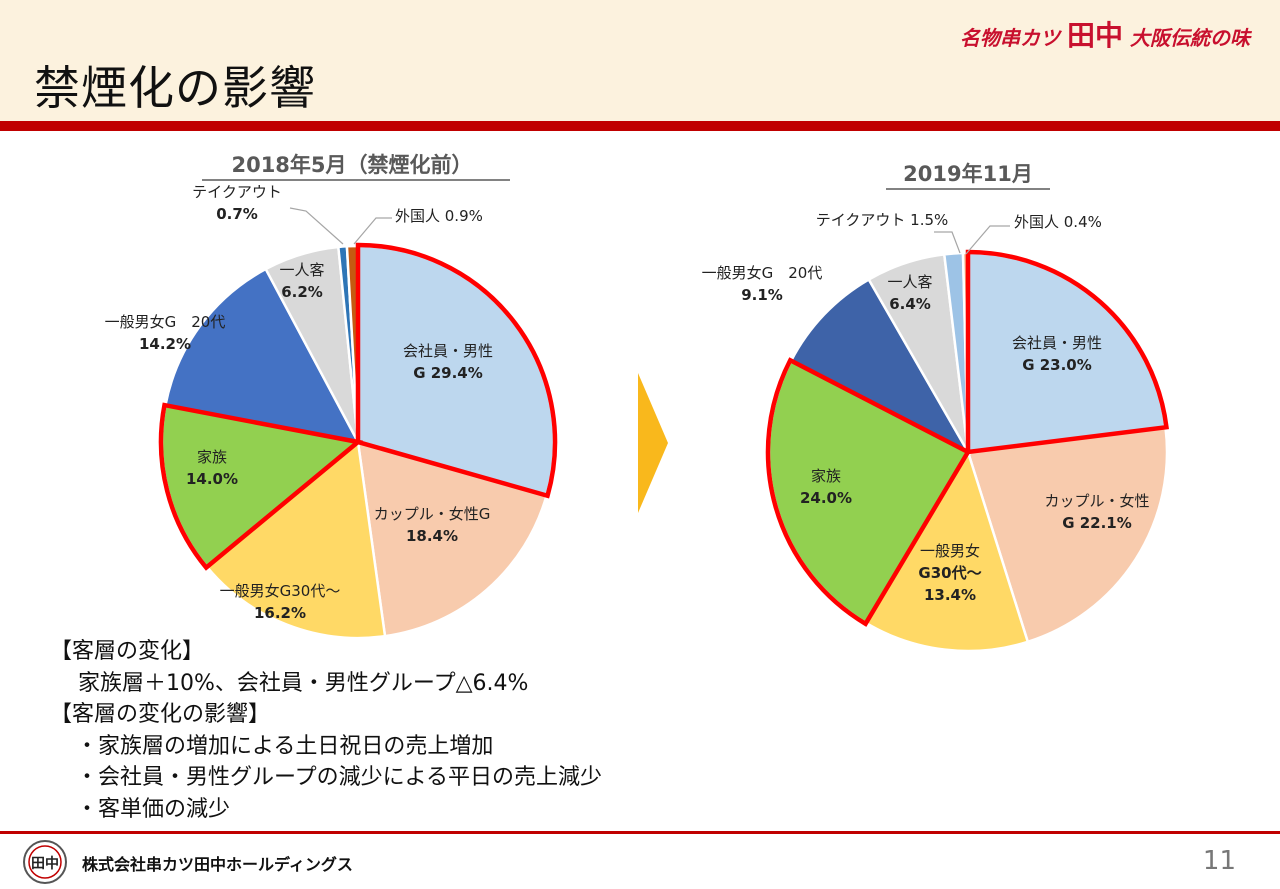  What do you see at coordinates (339, 777) in the screenshot?
I see `notes-bullet: ・会社員・男性グループの減少による平日の売上減少` at bounding box center [339, 777].